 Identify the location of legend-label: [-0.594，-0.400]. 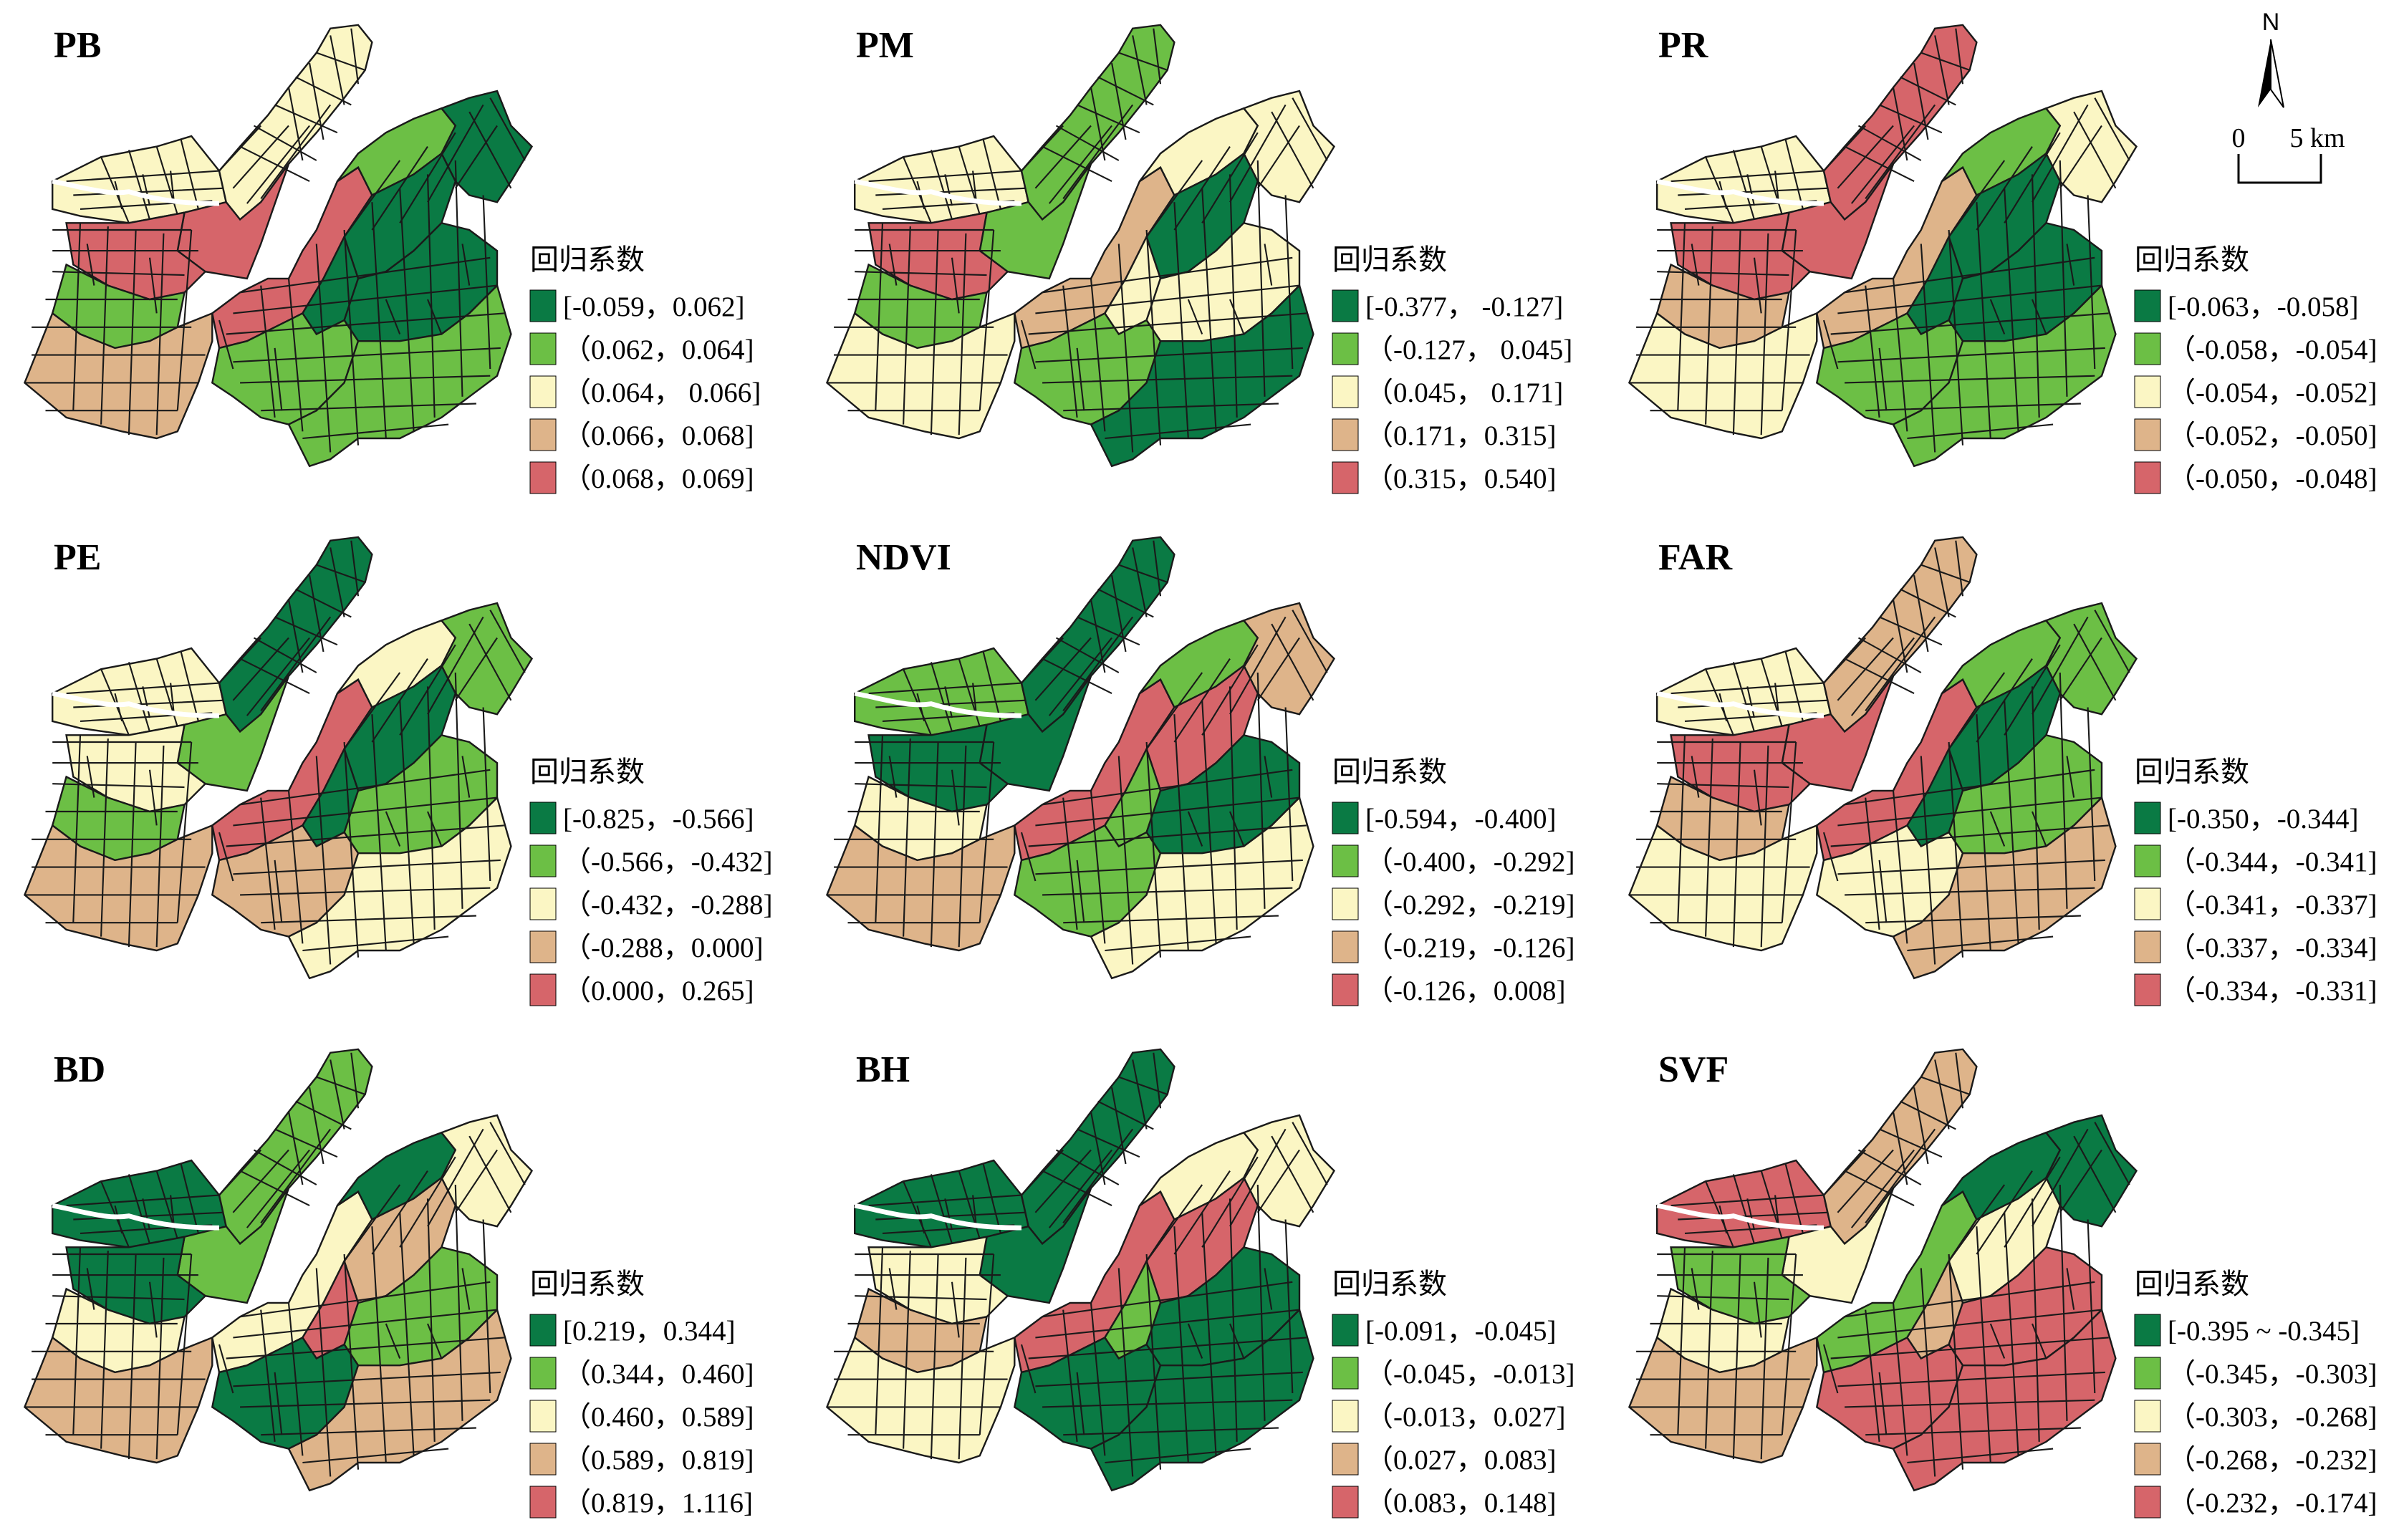
(1460, 819).